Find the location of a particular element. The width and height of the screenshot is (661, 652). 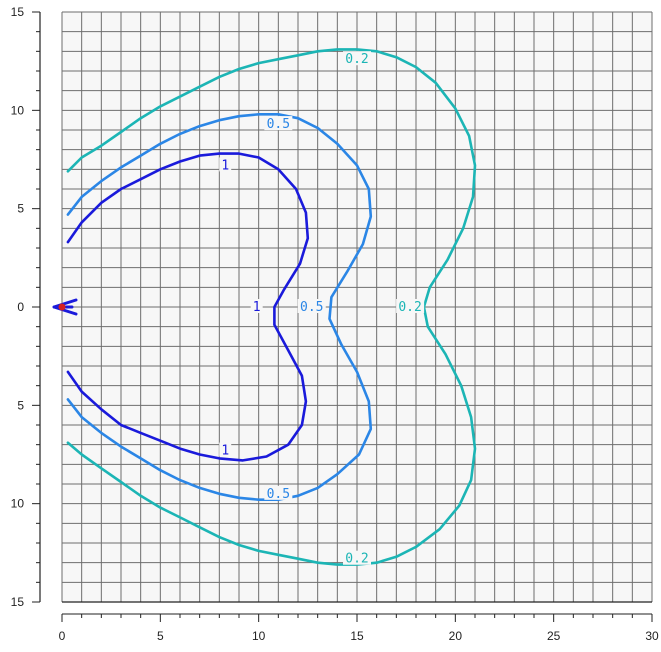

x-tick-label: 5 is located at coordinates (160, 636).